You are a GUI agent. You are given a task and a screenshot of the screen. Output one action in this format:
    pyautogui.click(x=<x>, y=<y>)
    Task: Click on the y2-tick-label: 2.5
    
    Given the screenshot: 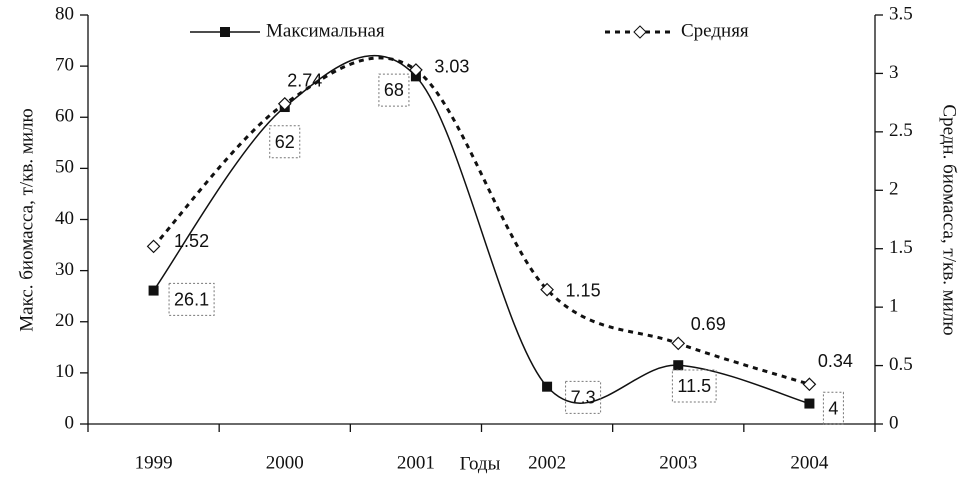 What is the action you would take?
    pyautogui.click(x=901, y=130)
    